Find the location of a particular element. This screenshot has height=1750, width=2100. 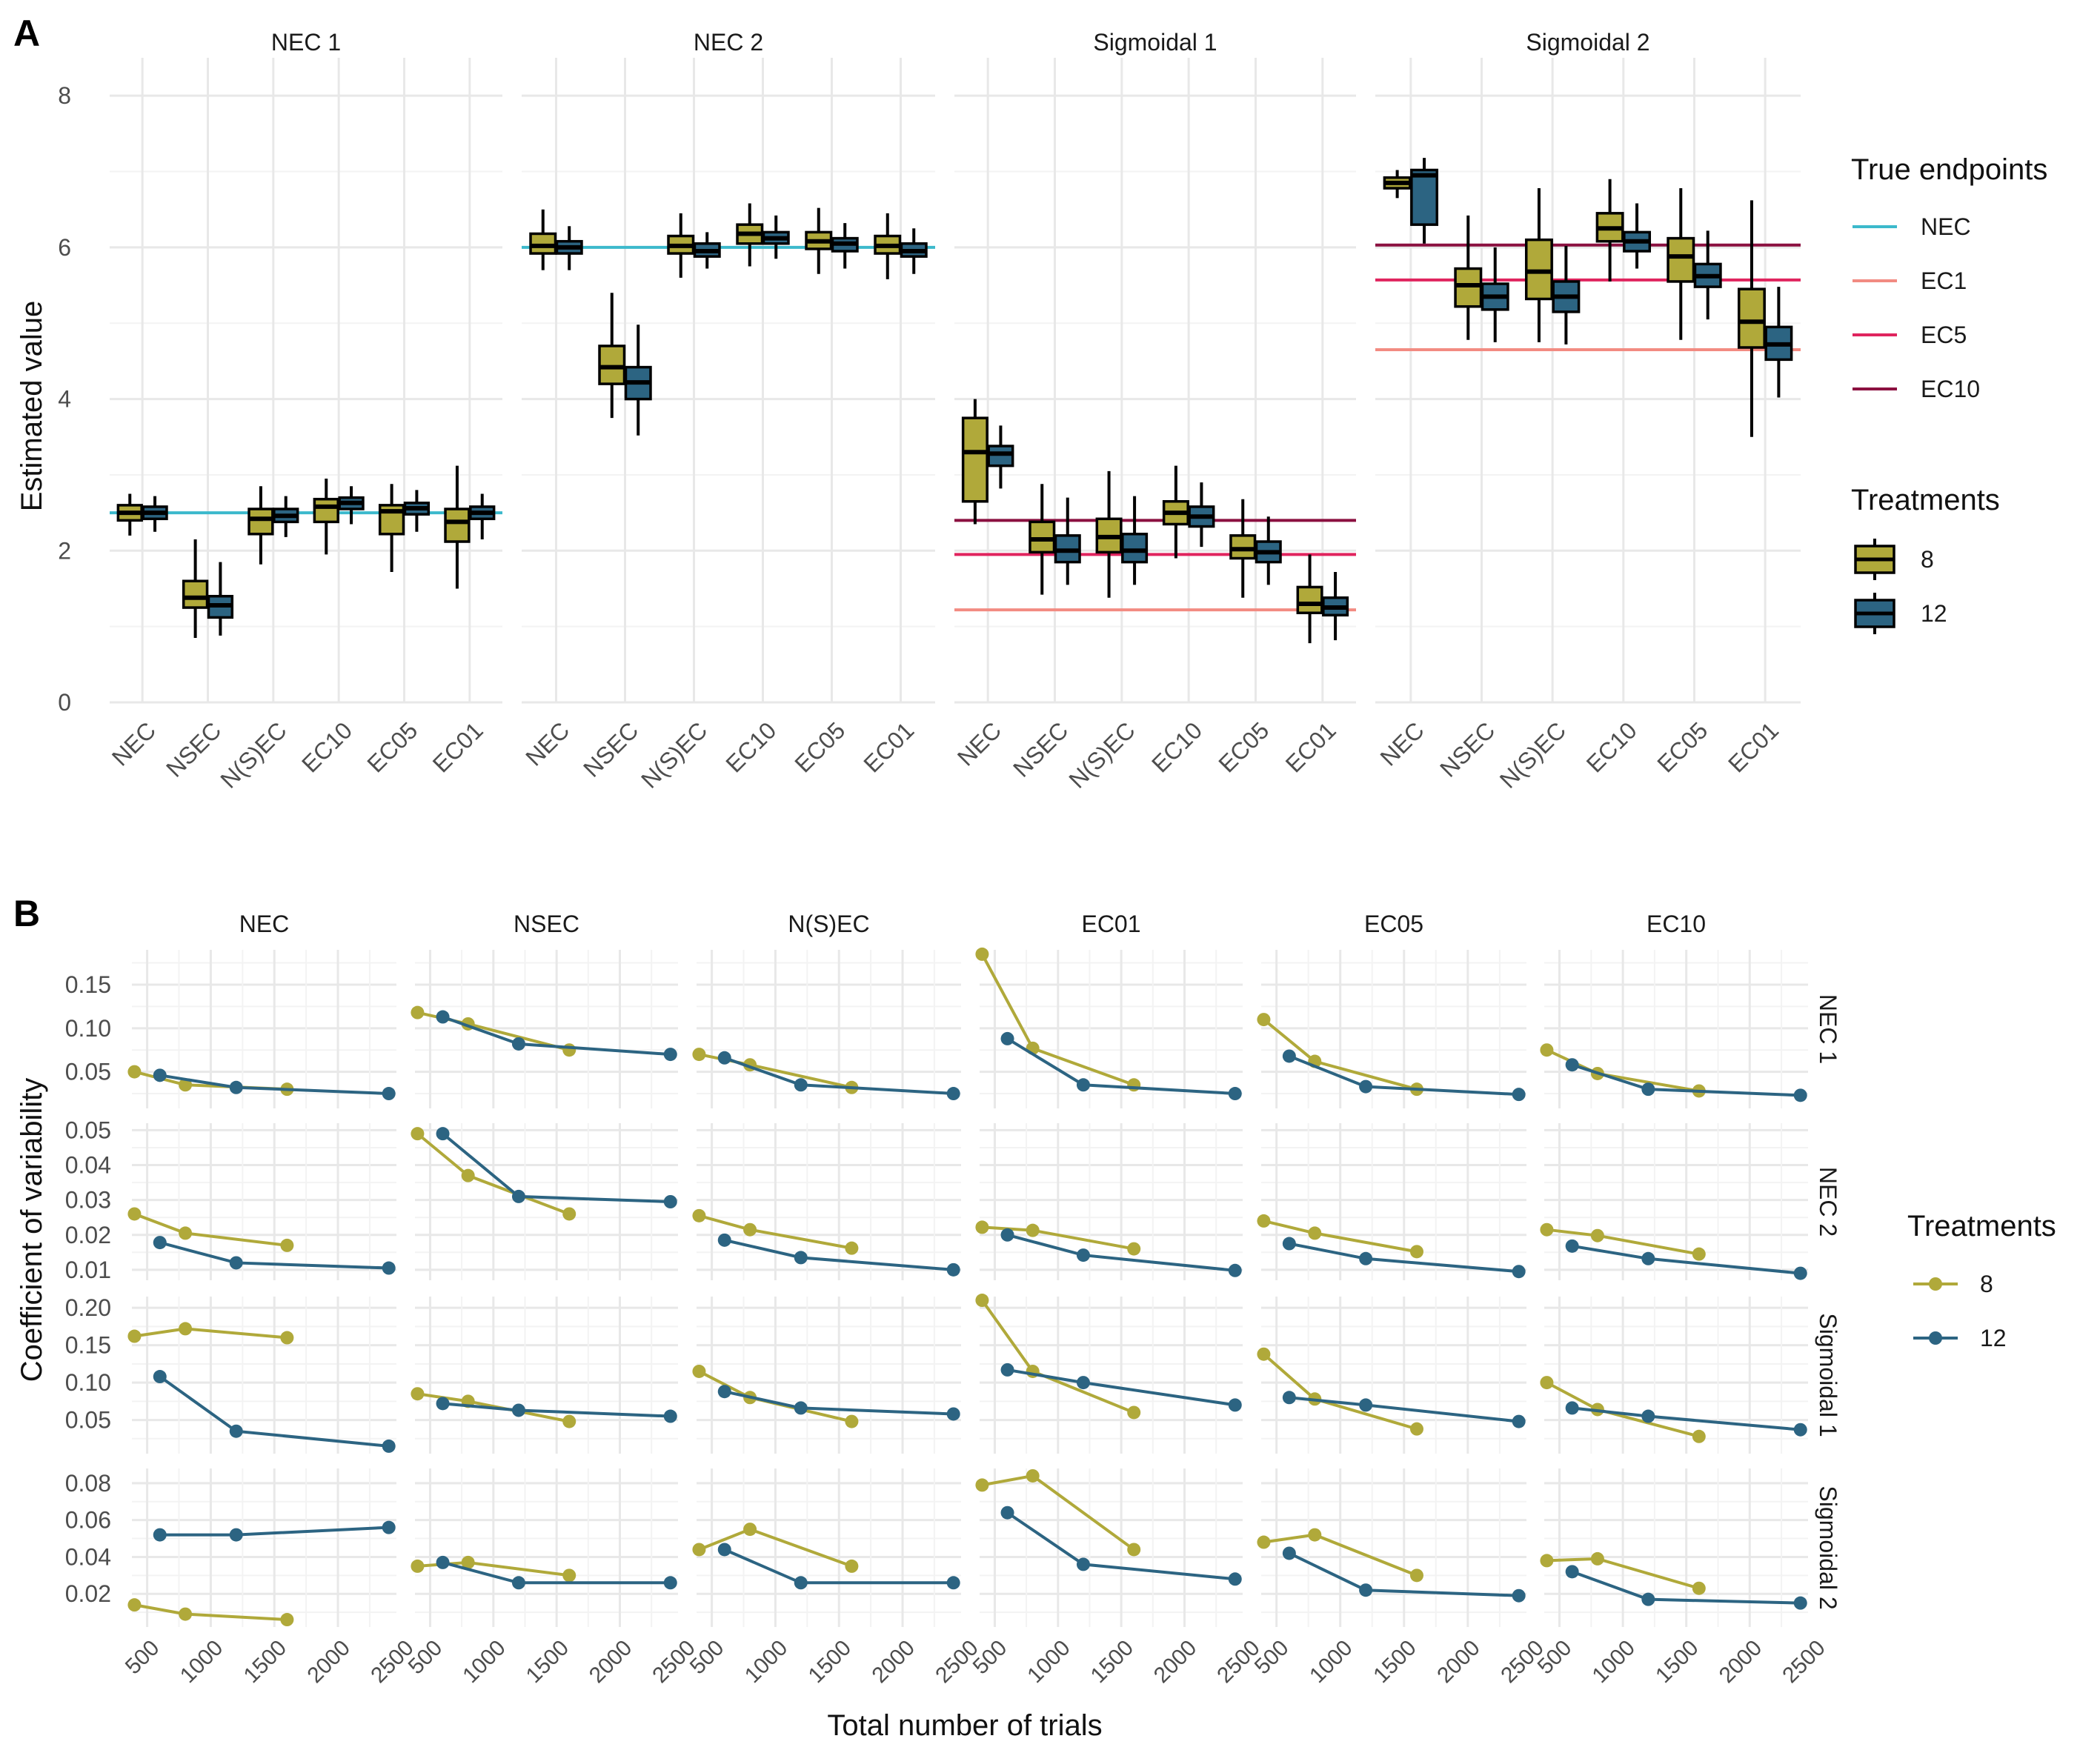

legend-label: EC1 is located at coordinates (1944, 280).